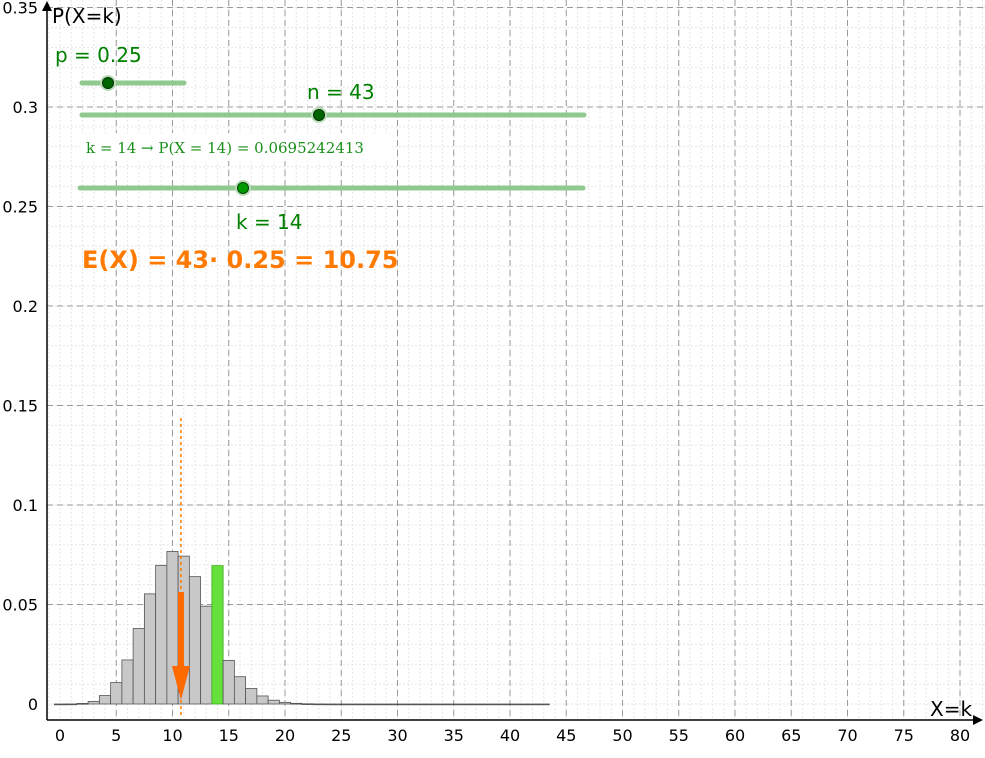 The height and width of the screenshot is (758, 985). I want to click on x-tick-label: 10, so click(172, 735).